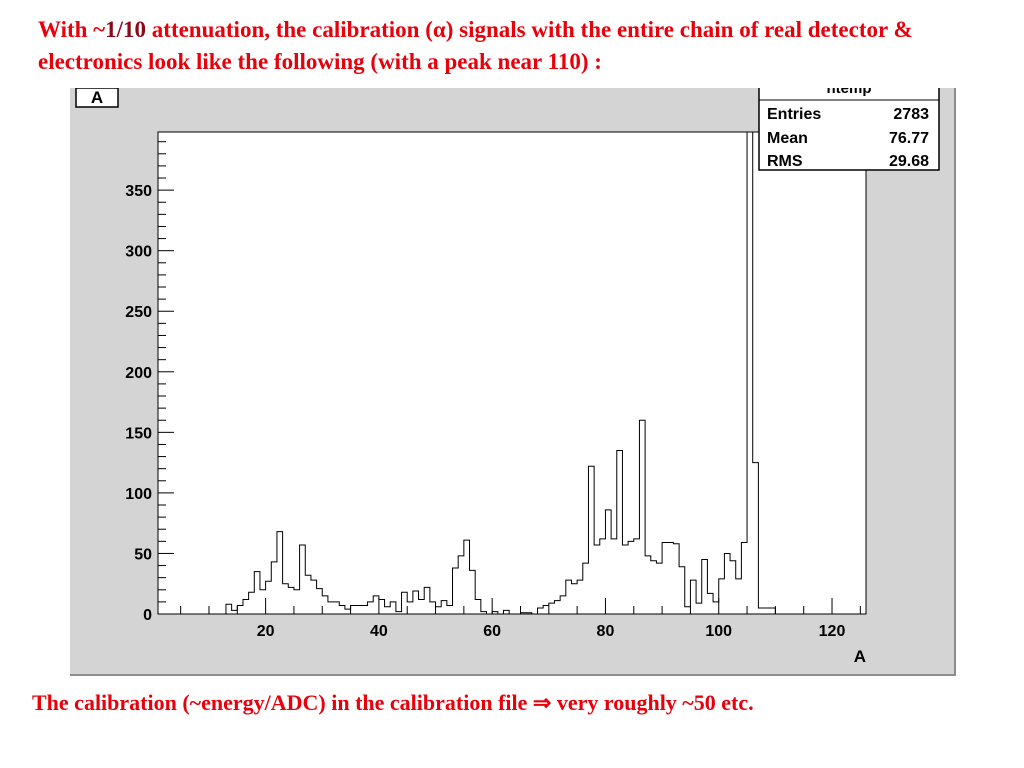 This screenshot has width=1024, height=768. I want to click on stats-box: htemp Entries 2783 Mean 76.77 RMS 29.68, so click(849, 129).